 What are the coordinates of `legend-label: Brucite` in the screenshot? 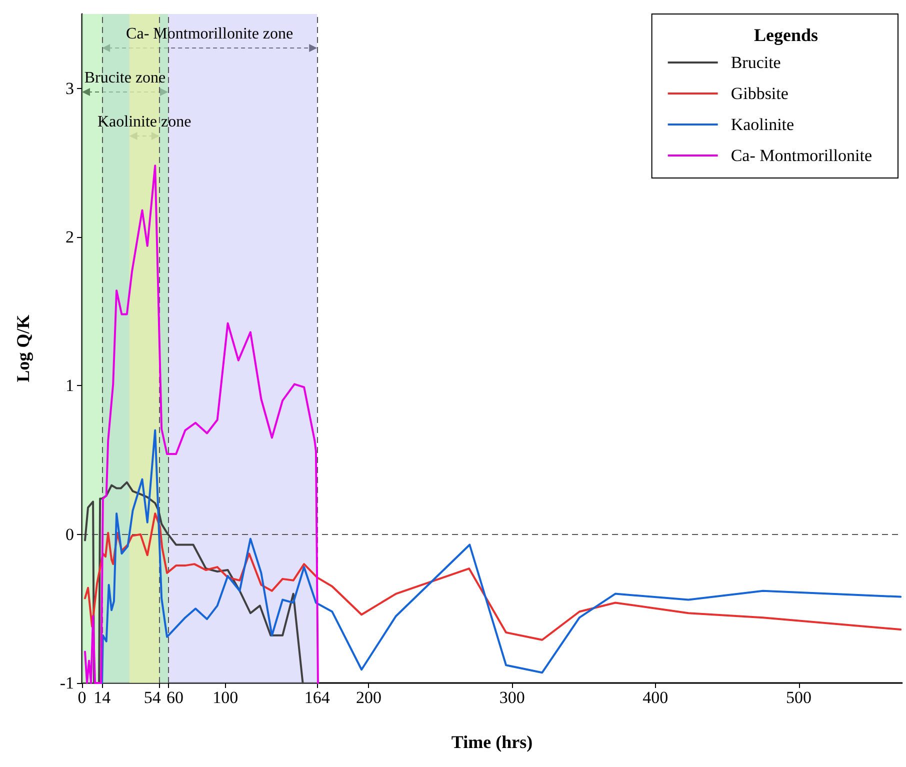 It's located at (755, 62).